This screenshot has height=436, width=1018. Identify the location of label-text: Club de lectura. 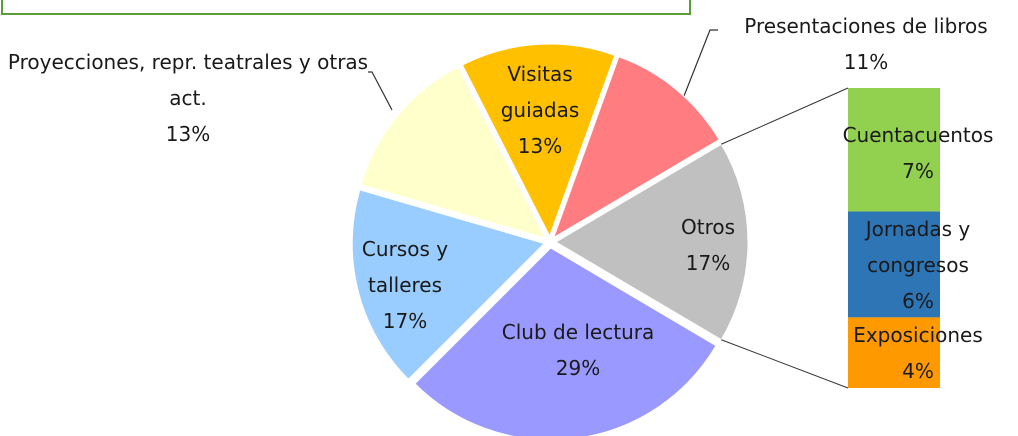
(578, 332).